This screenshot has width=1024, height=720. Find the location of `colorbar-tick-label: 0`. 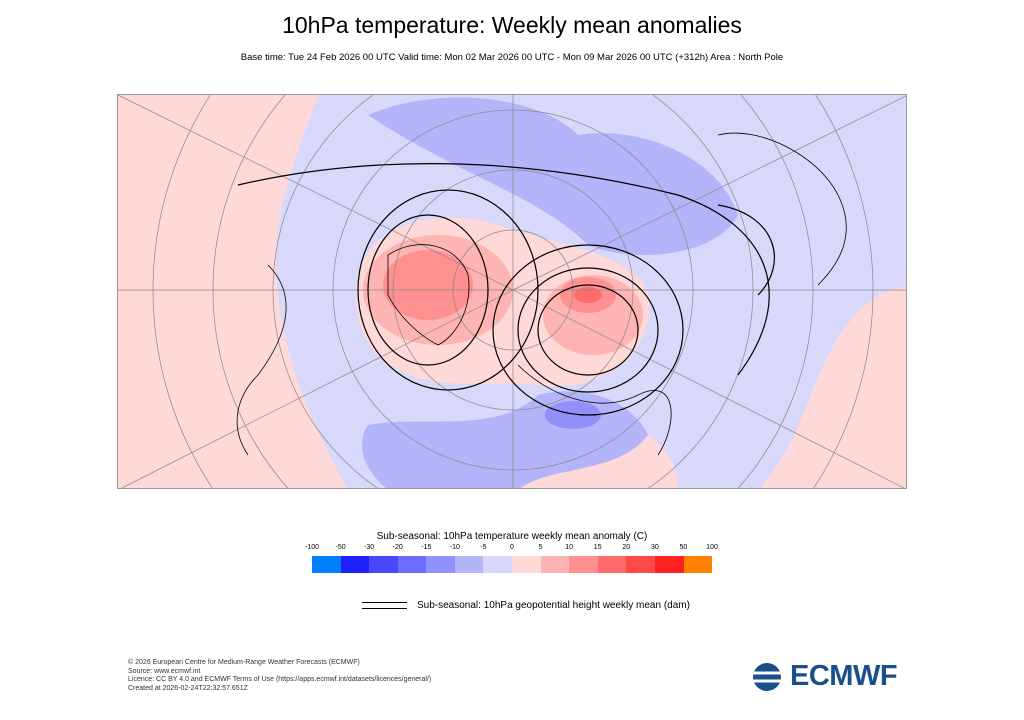

colorbar-tick-label: 0 is located at coordinates (512, 547).